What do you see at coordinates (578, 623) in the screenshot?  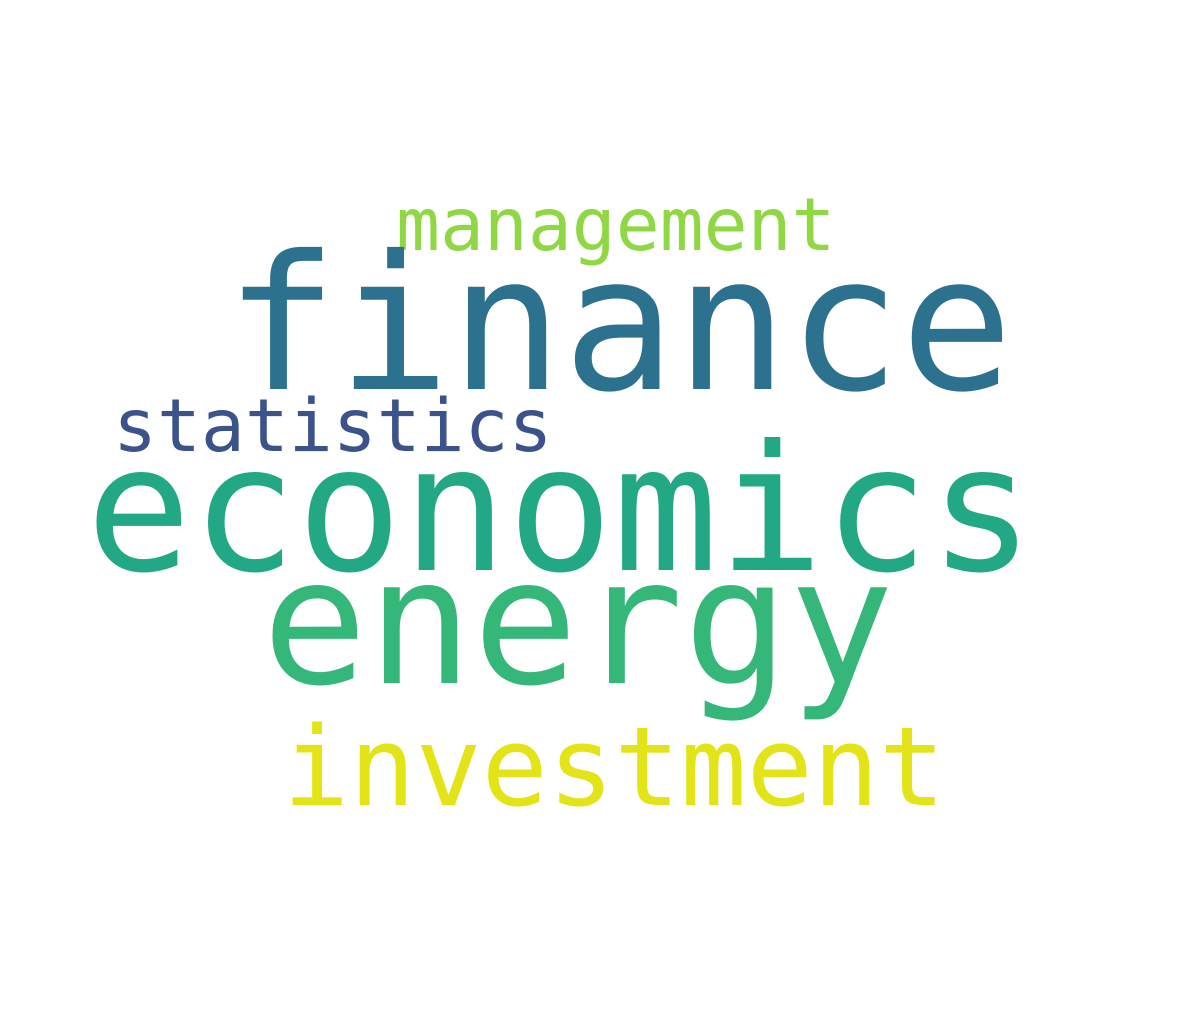 I see `word-energy: energy` at bounding box center [578, 623].